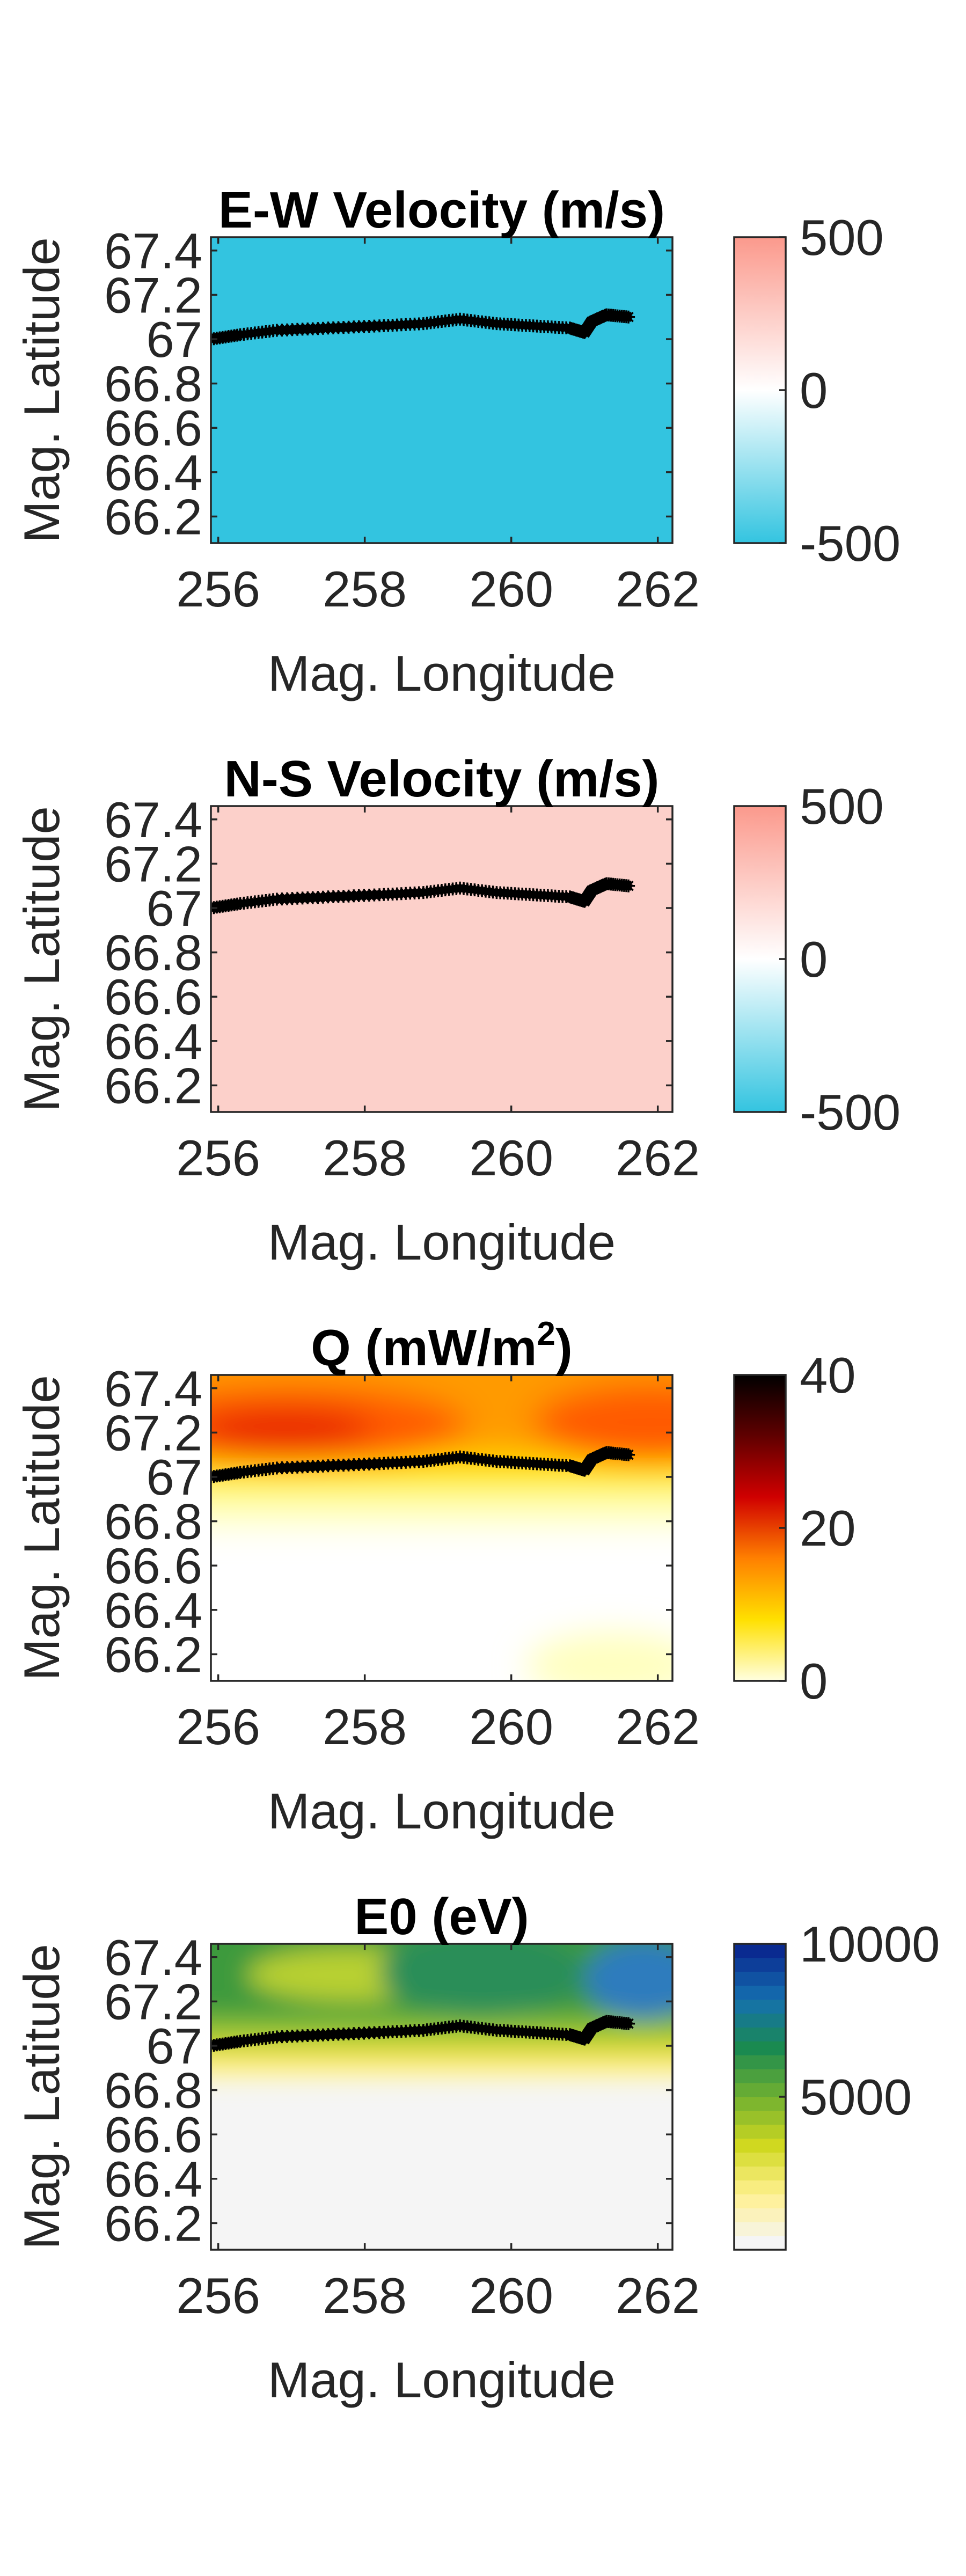  What do you see at coordinates (794, 1528) in the screenshot?
I see `colorbar: 0 20 40` at bounding box center [794, 1528].